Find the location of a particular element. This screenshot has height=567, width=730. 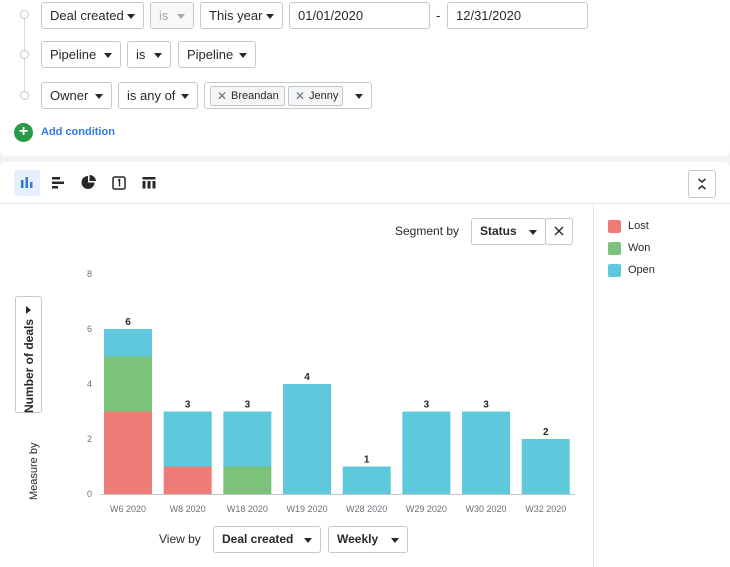

filter-period-select: This year is located at coordinates (241, 15).